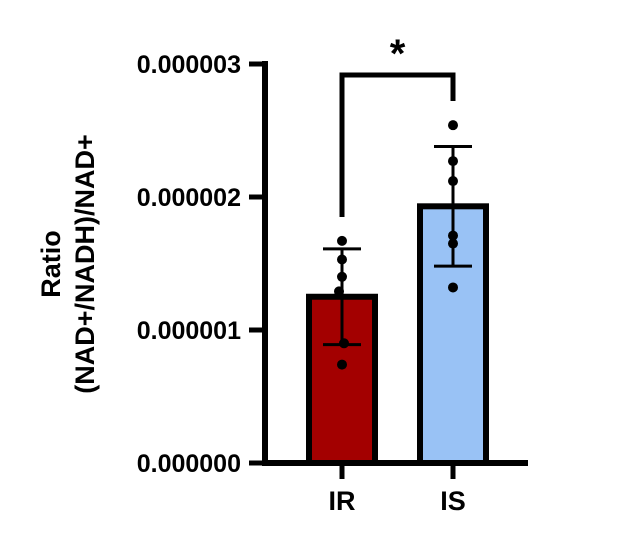 The height and width of the screenshot is (545, 619). What do you see at coordinates (398, 54) in the screenshot?
I see `significance-label: *` at bounding box center [398, 54].